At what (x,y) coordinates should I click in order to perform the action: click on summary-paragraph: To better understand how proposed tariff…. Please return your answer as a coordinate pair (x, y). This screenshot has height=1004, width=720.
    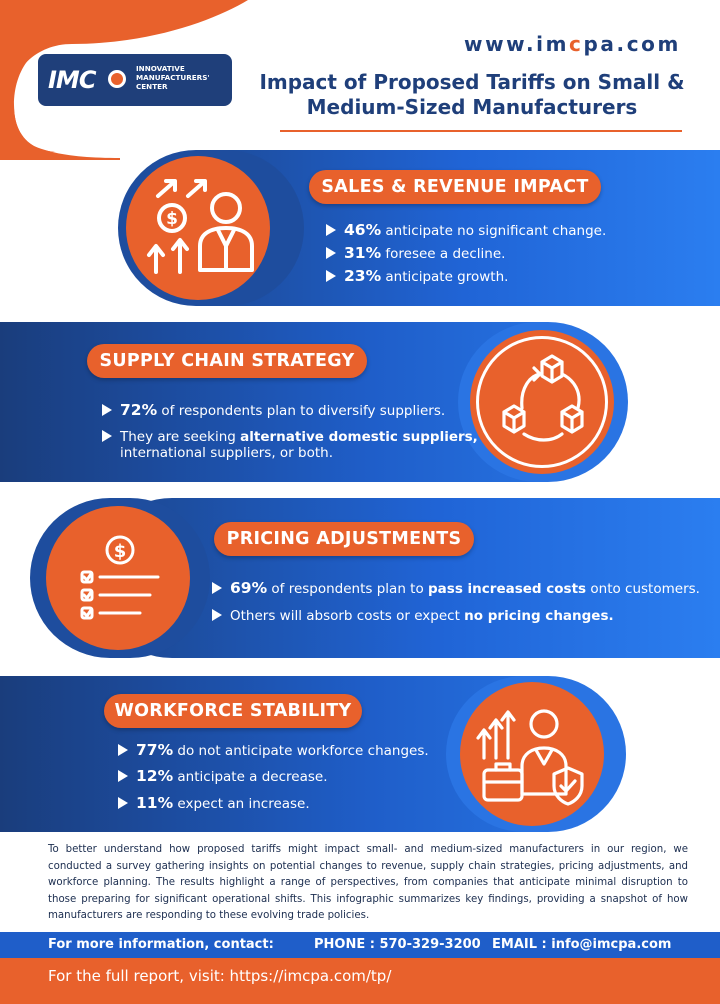
    Looking at the image, I should click on (368, 883).